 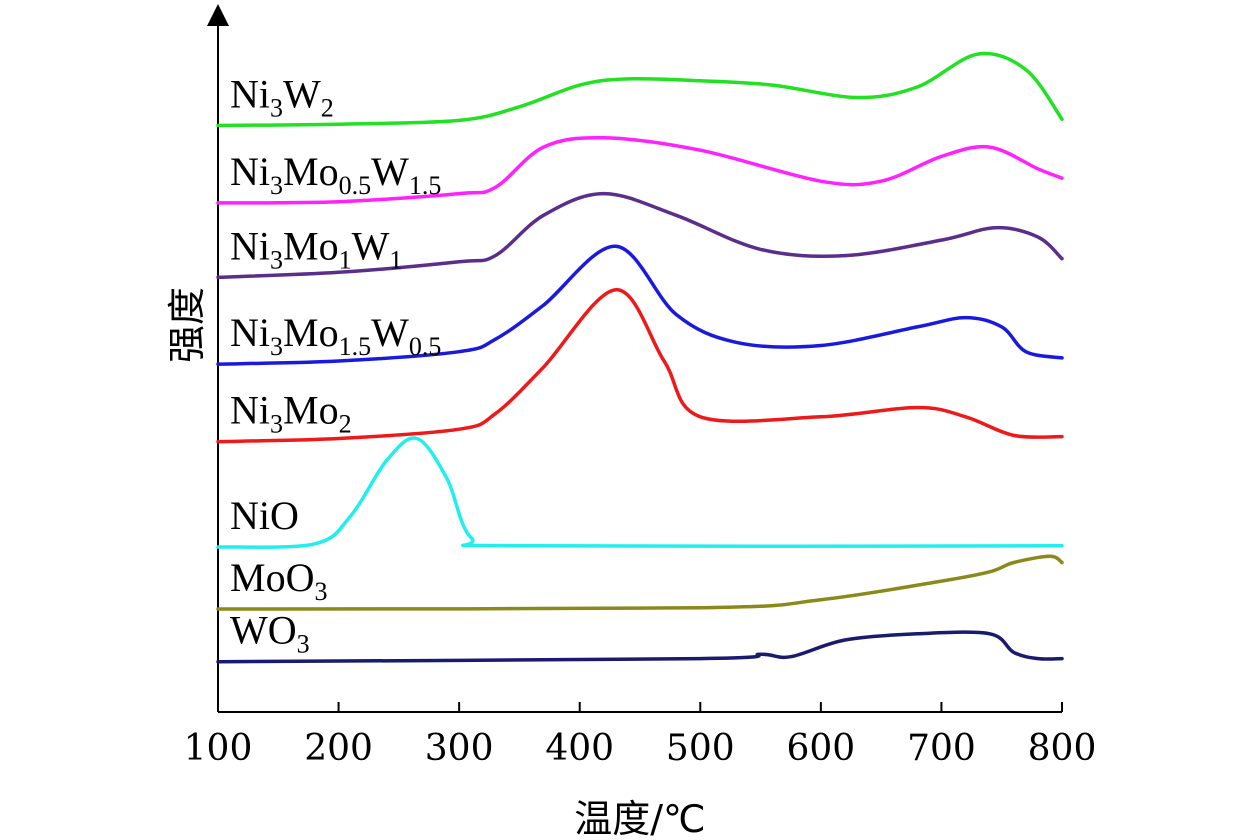 What do you see at coordinates (264, 515) in the screenshot?
I see `series-label: NiO` at bounding box center [264, 515].